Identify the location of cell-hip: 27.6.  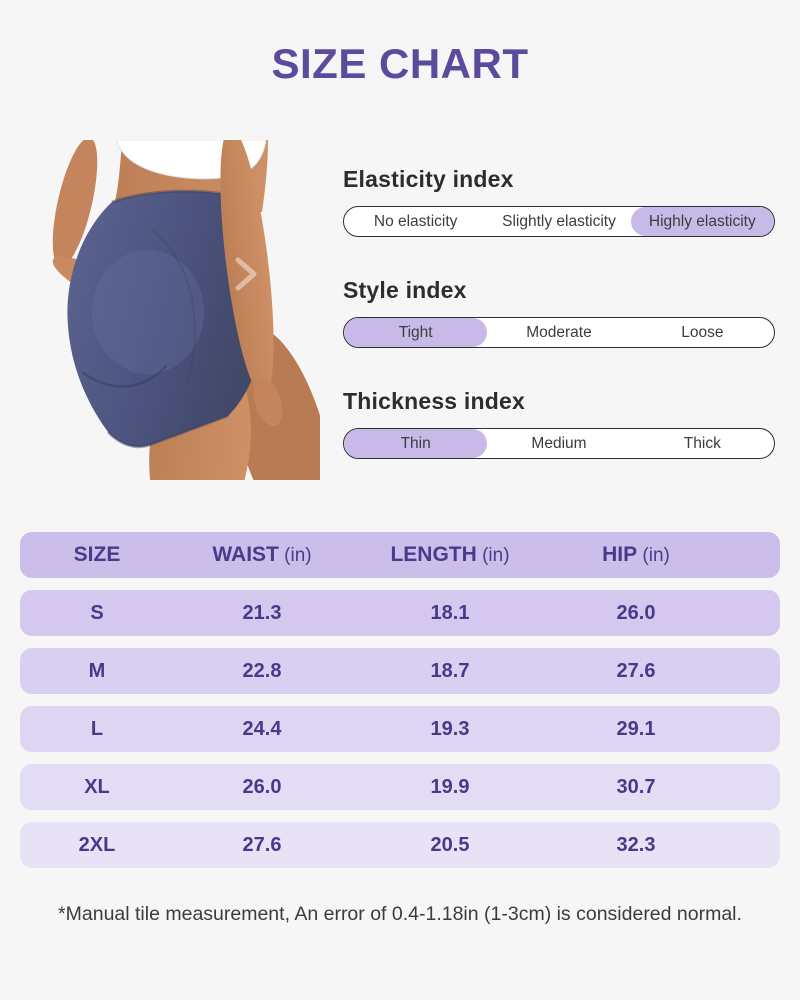
(636, 670).